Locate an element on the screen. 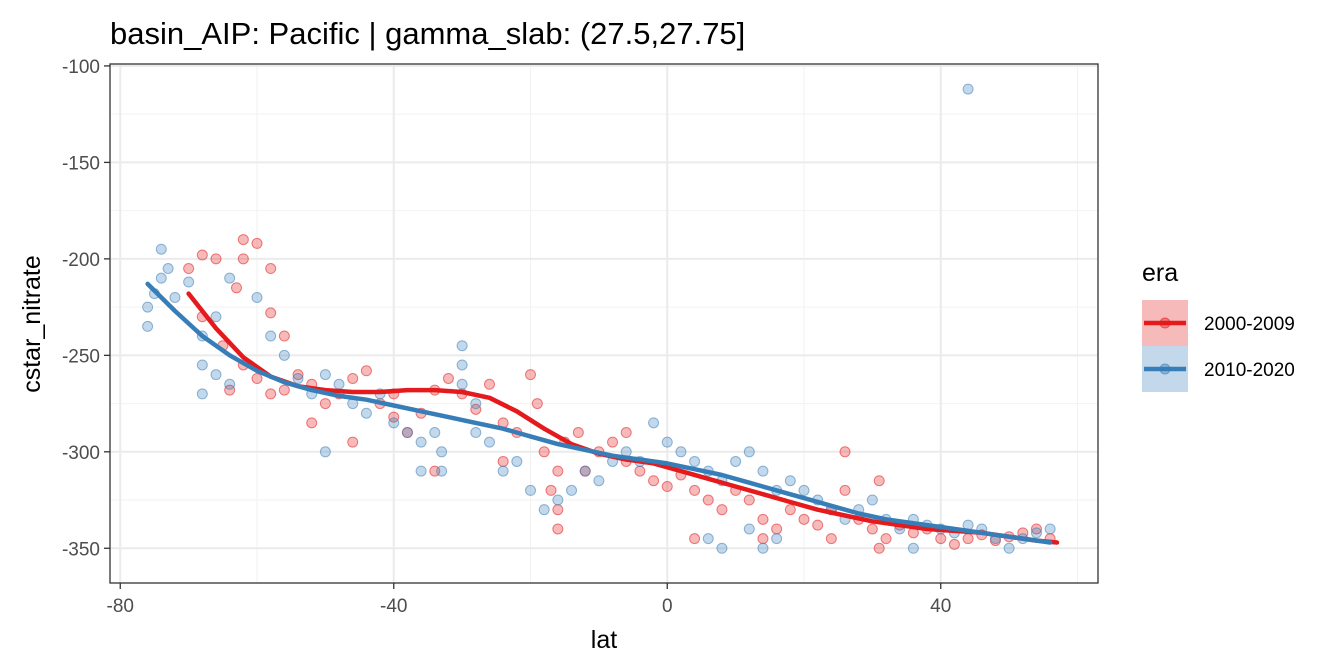 This screenshot has height=672, width=1344. legend-items: 2000-2009 2010-2020 is located at coordinates (1218, 346).